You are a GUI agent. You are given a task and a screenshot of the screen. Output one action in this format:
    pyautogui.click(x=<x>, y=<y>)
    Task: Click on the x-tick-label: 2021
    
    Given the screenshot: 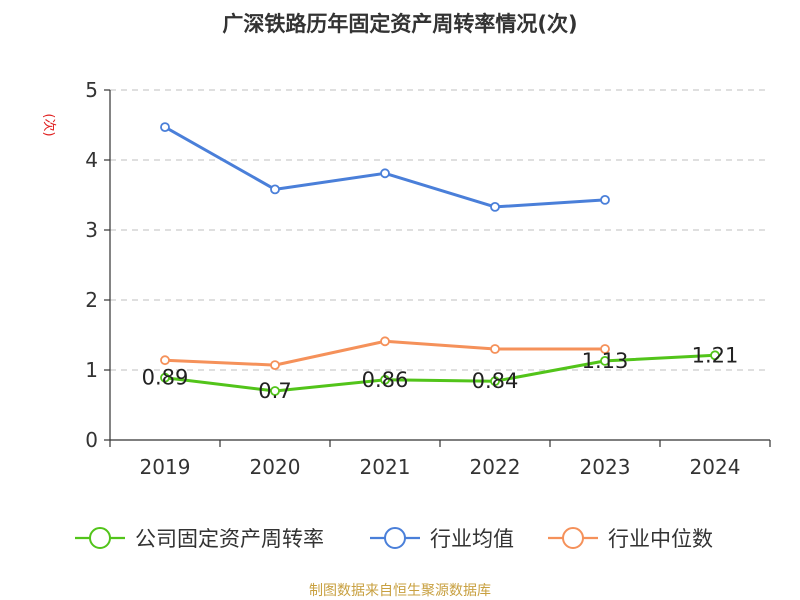 What is the action you would take?
    pyautogui.click(x=385, y=467)
    